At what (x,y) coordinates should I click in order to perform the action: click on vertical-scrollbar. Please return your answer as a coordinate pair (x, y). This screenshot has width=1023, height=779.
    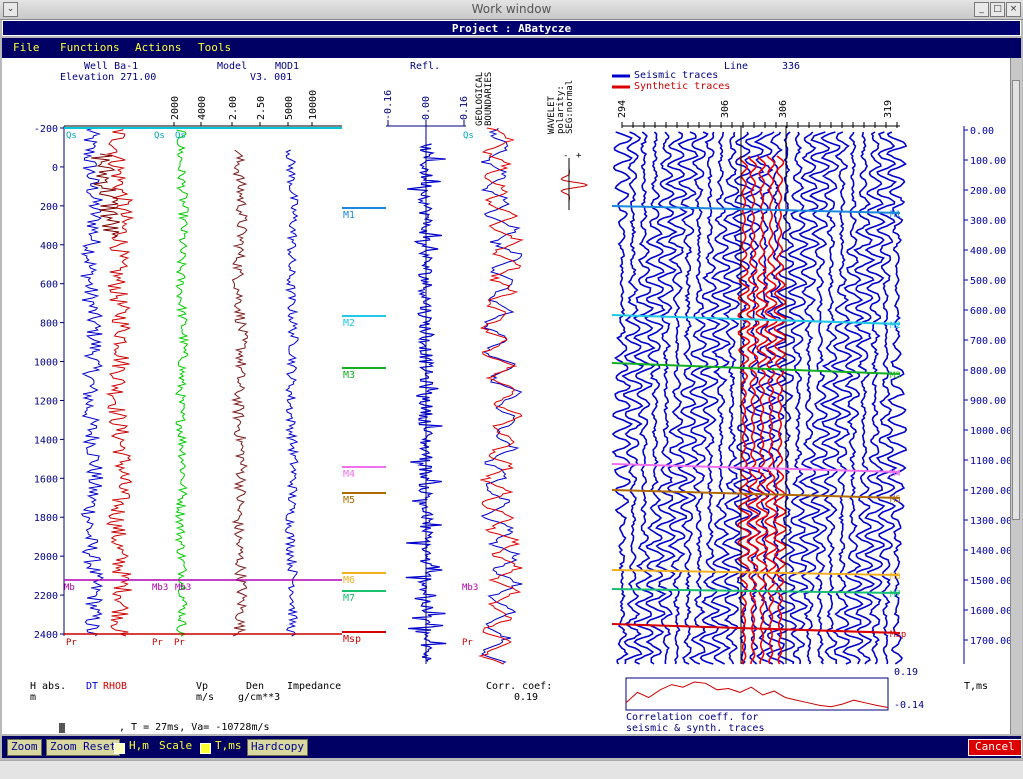
    Looking at the image, I should click on (1016, 396).